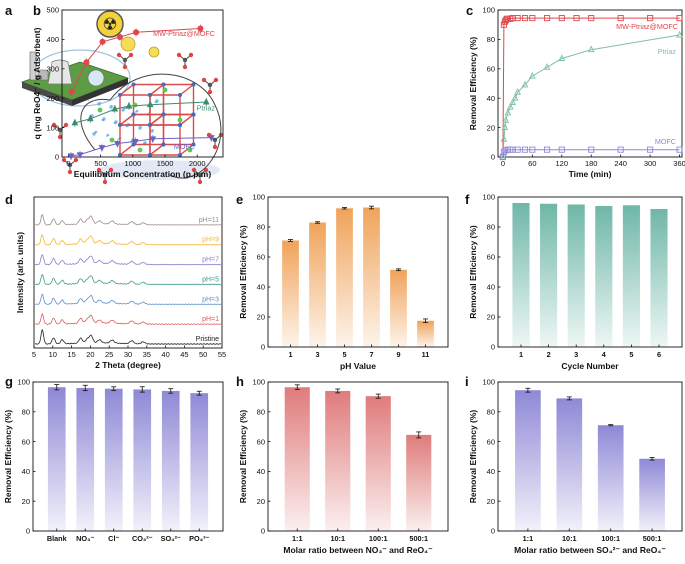 Image resolution: width=685 pixels, height=564 pixels. What do you see at coordinates (532, 163) in the screenshot?
I see `x-tick-label: 60` at bounding box center [532, 163].